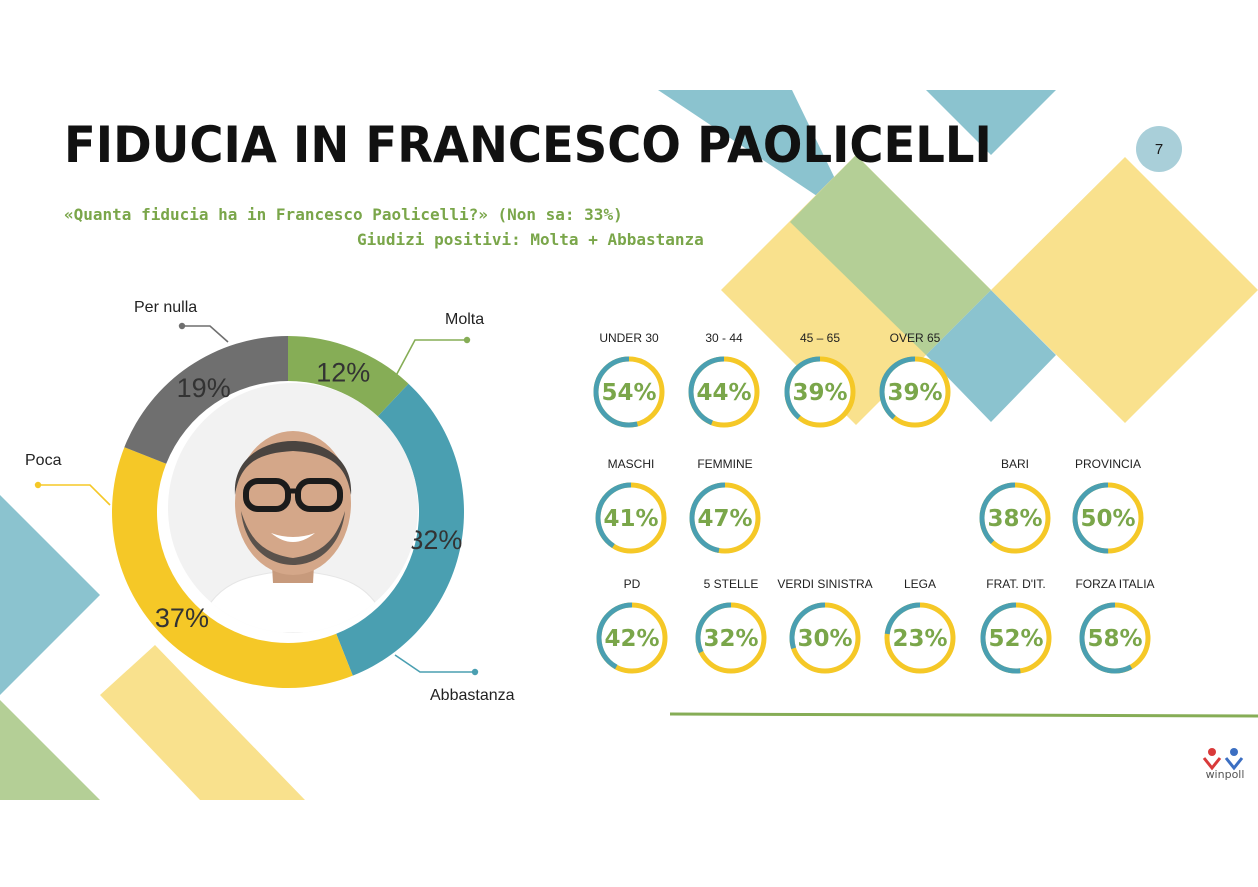 This screenshot has height=887, width=1258. Describe the element at coordinates (724, 464) in the screenshot. I see `ring-label-femmine: FEMMINE` at that location.